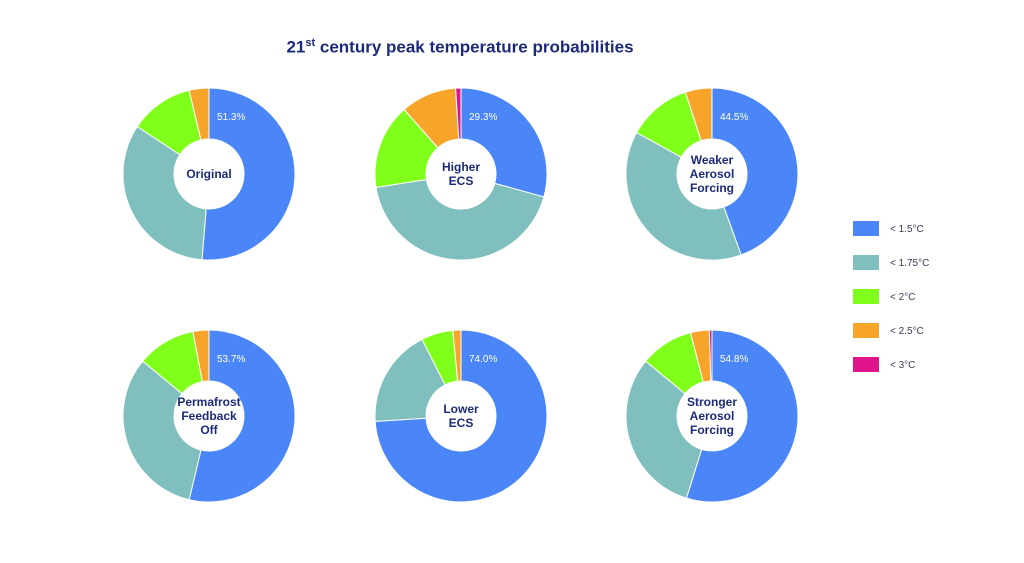 The image size is (1024, 563). Describe the element at coordinates (483, 359) in the screenshot. I see `slice-value-label: 74.0%` at that location.